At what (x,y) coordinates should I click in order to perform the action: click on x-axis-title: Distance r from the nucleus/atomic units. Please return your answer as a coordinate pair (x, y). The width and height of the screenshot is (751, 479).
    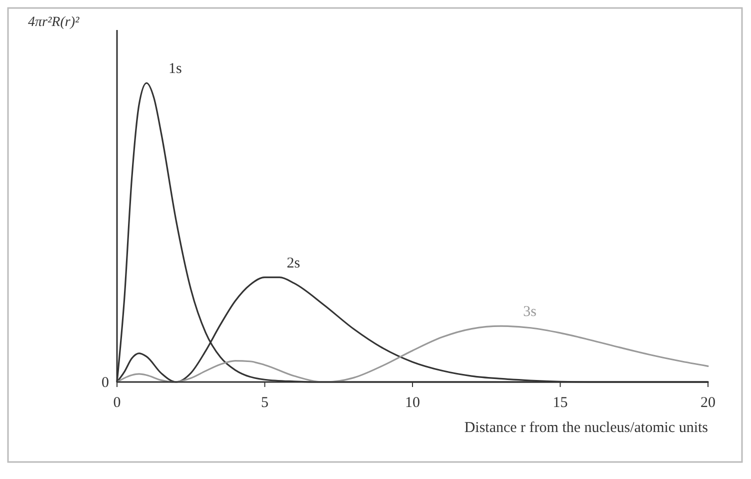
    Looking at the image, I should click on (586, 428).